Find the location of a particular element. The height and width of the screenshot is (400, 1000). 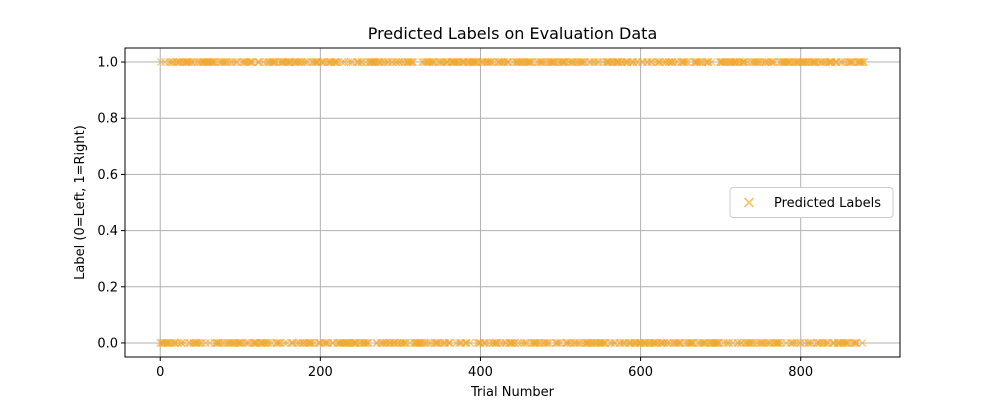

legend-box is located at coordinates (811, 202).